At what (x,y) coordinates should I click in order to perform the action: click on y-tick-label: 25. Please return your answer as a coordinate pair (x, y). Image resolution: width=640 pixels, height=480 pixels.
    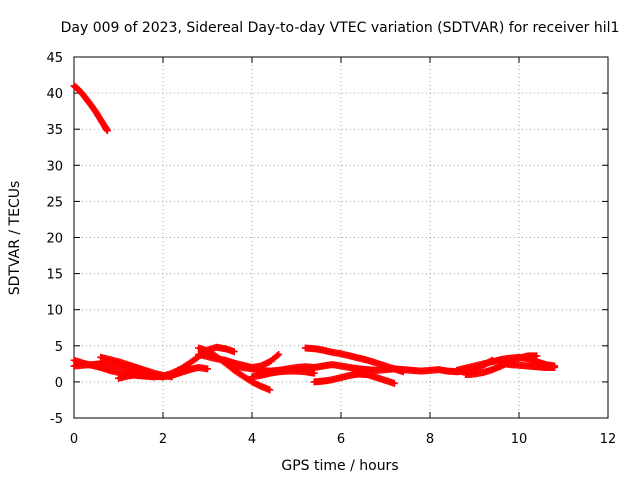
    Looking at the image, I should click on (54, 202).